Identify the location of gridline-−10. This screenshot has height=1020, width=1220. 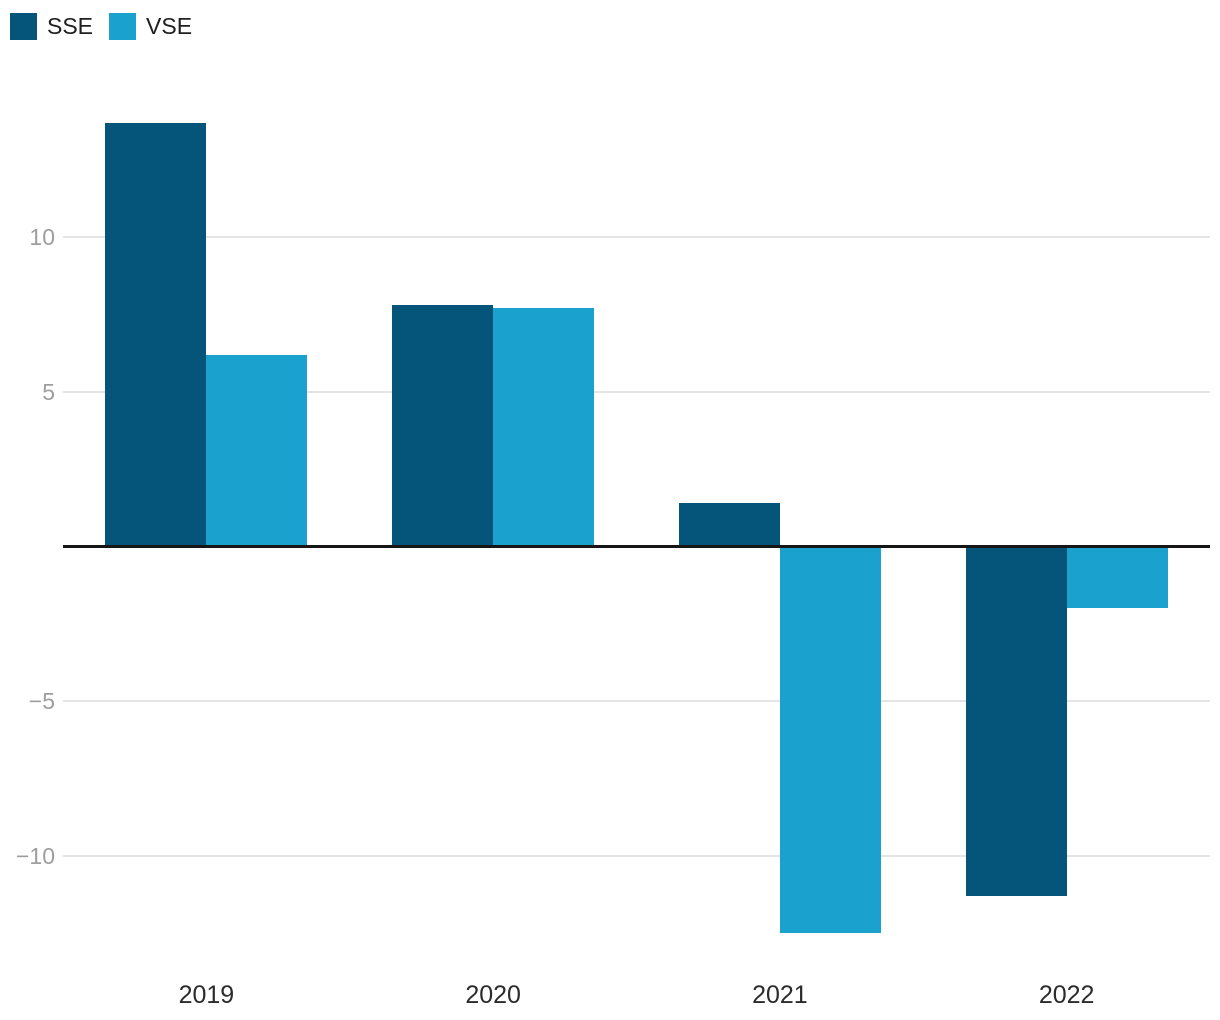
(636, 855).